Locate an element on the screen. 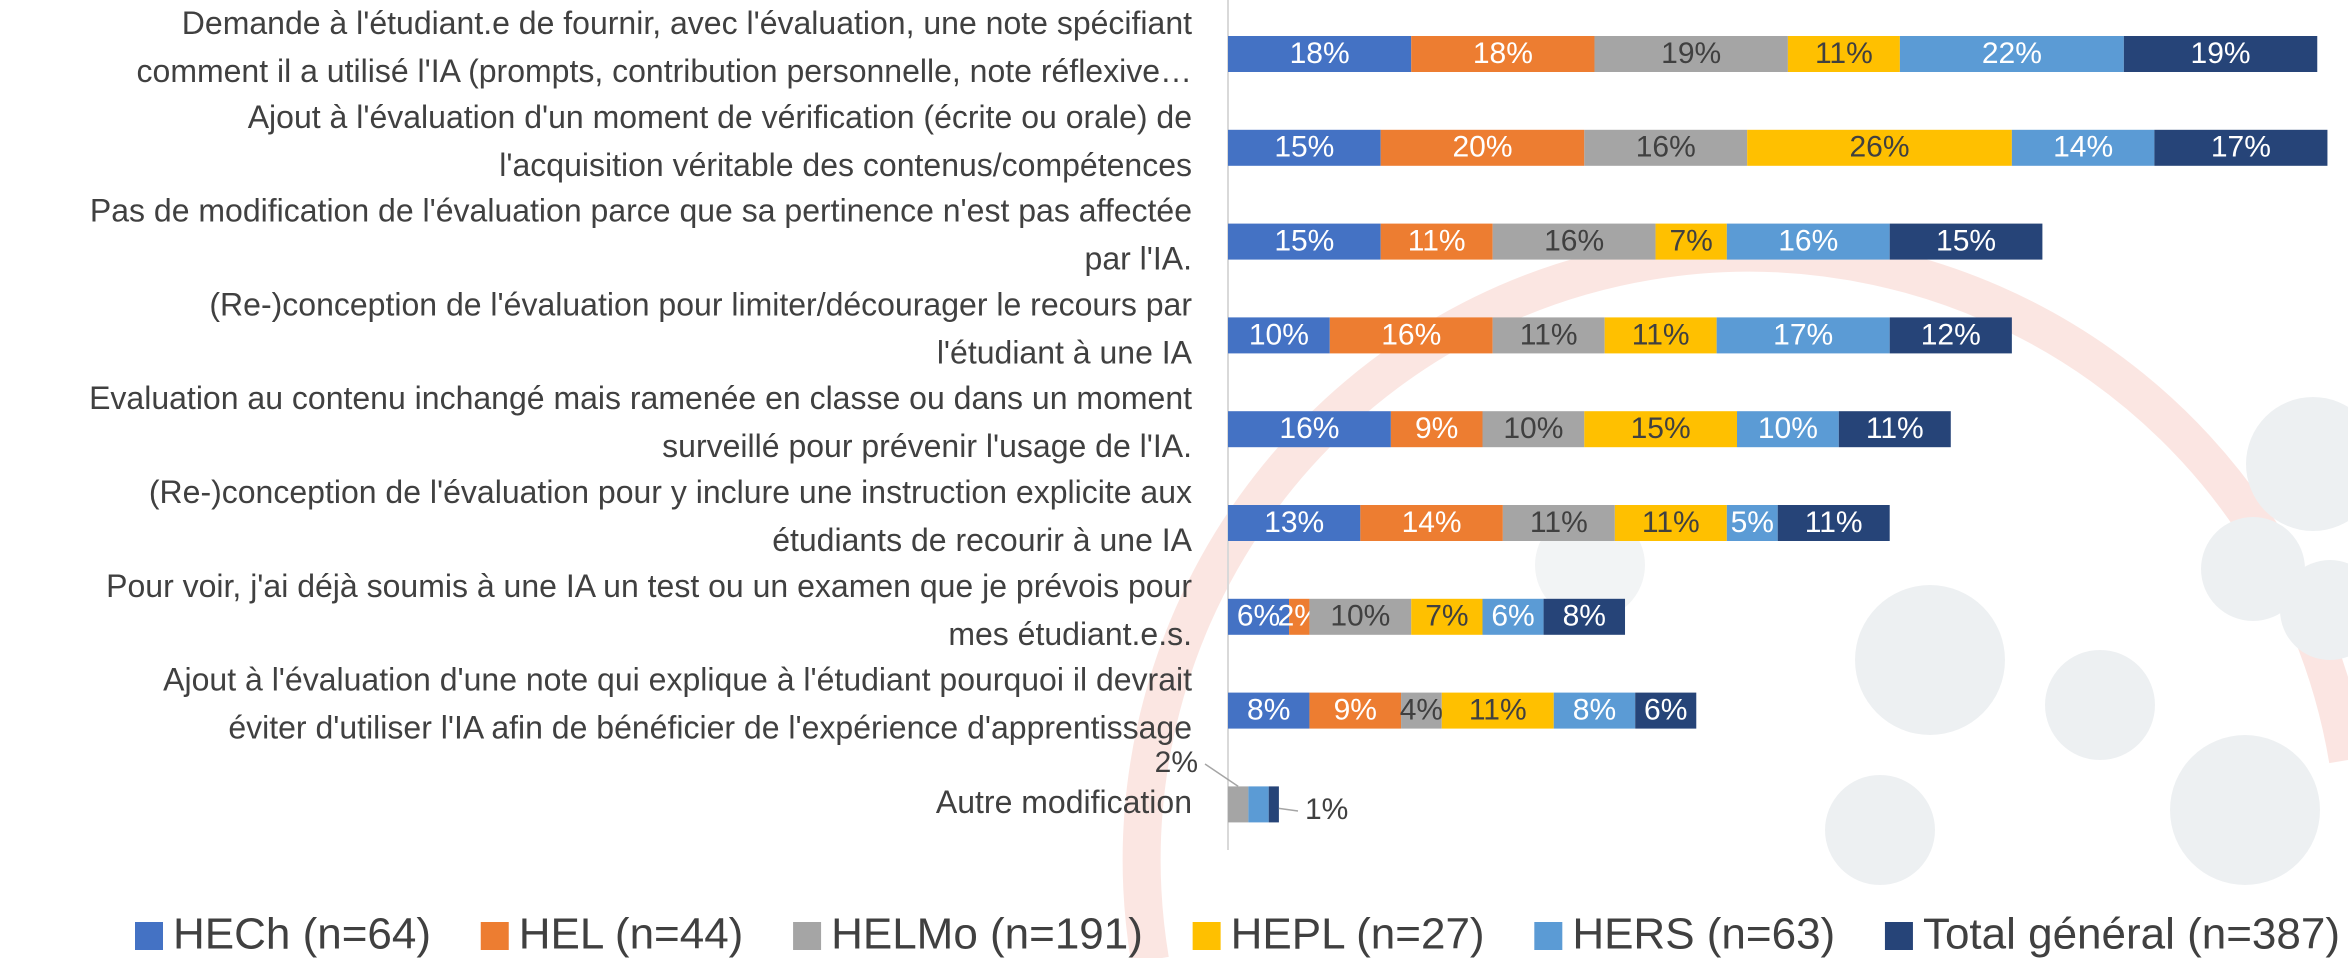 This screenshot has width=2348, height=958. legend-item: HELMo (n=191) is located at coordinates (968, 934).